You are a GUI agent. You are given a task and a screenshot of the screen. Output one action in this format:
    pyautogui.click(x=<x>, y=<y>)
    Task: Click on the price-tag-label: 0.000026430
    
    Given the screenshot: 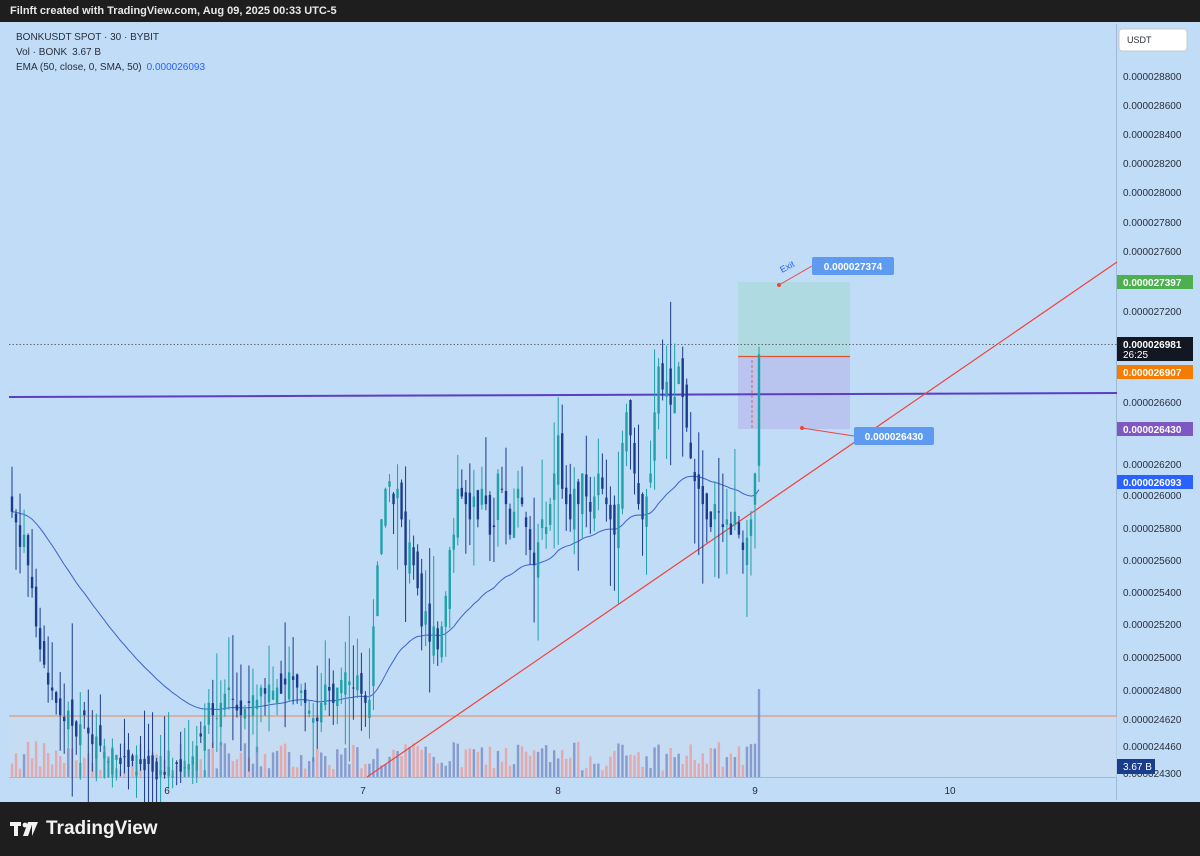 What is the action you would take?
    pyautogui.click(x=1152, y=430)
    